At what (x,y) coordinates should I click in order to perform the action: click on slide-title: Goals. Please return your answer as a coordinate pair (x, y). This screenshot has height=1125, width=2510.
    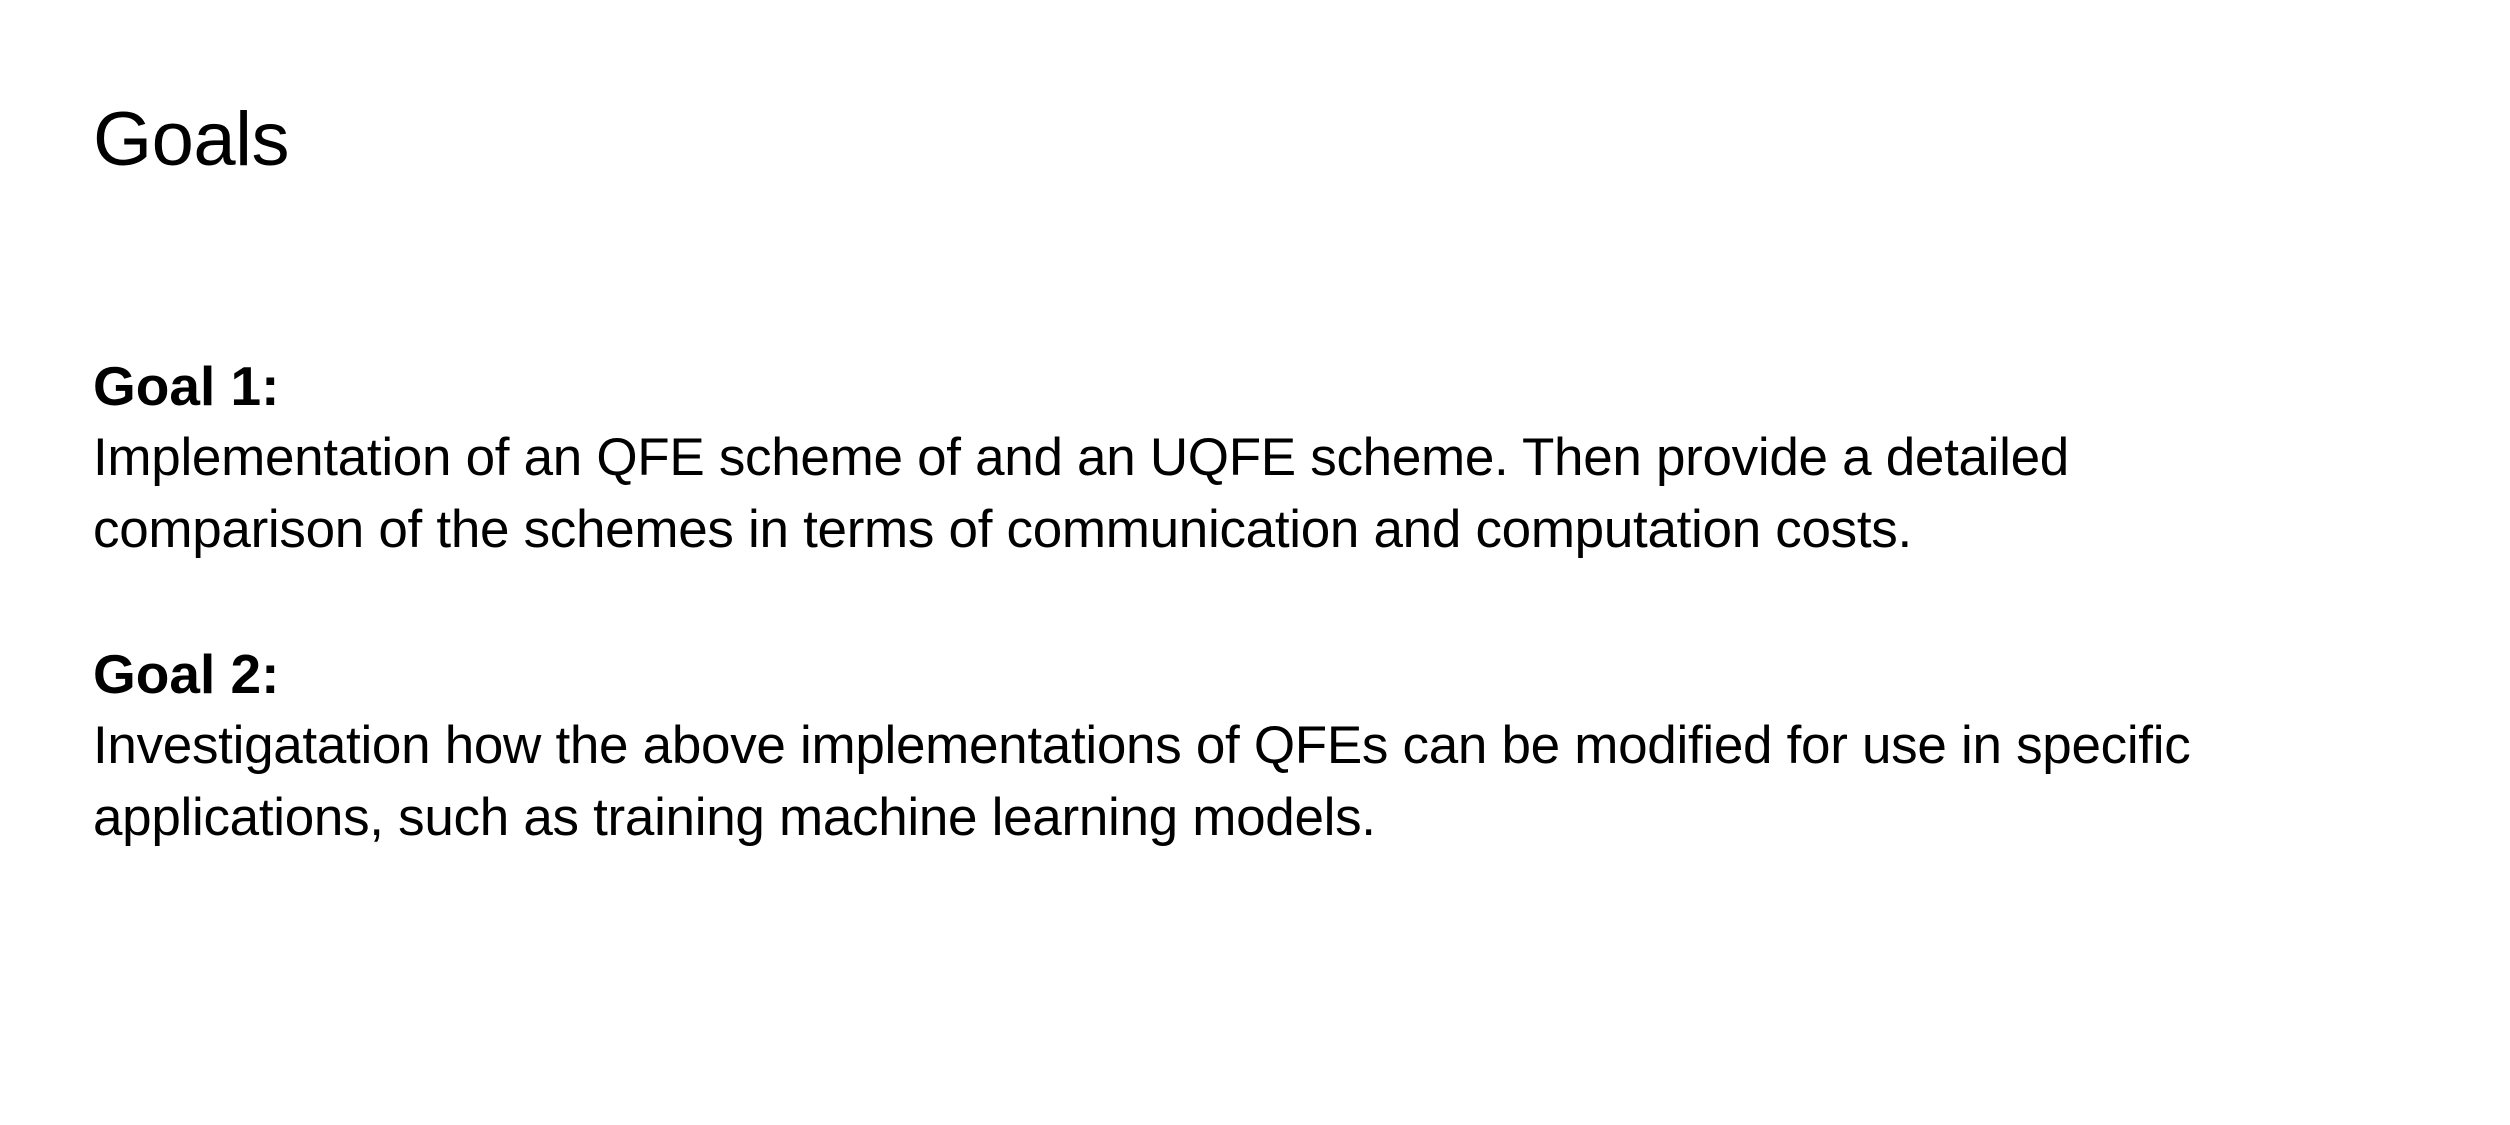
    Looking at the image, I should click on (191, 139).